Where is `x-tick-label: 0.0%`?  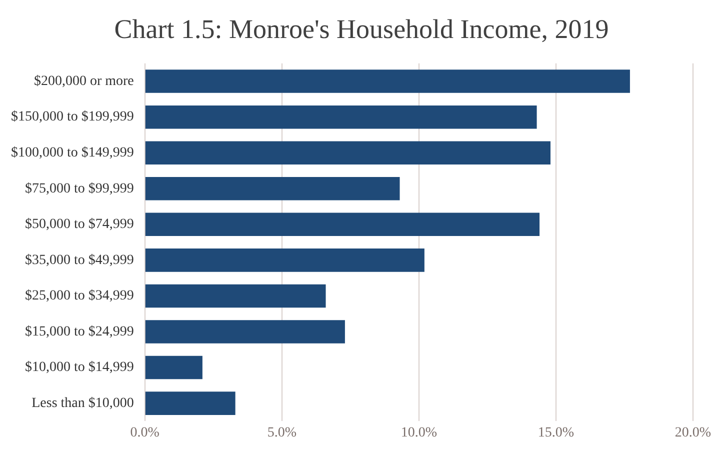 x-tick-label: 0.0% is located at coordinates (145, 432).